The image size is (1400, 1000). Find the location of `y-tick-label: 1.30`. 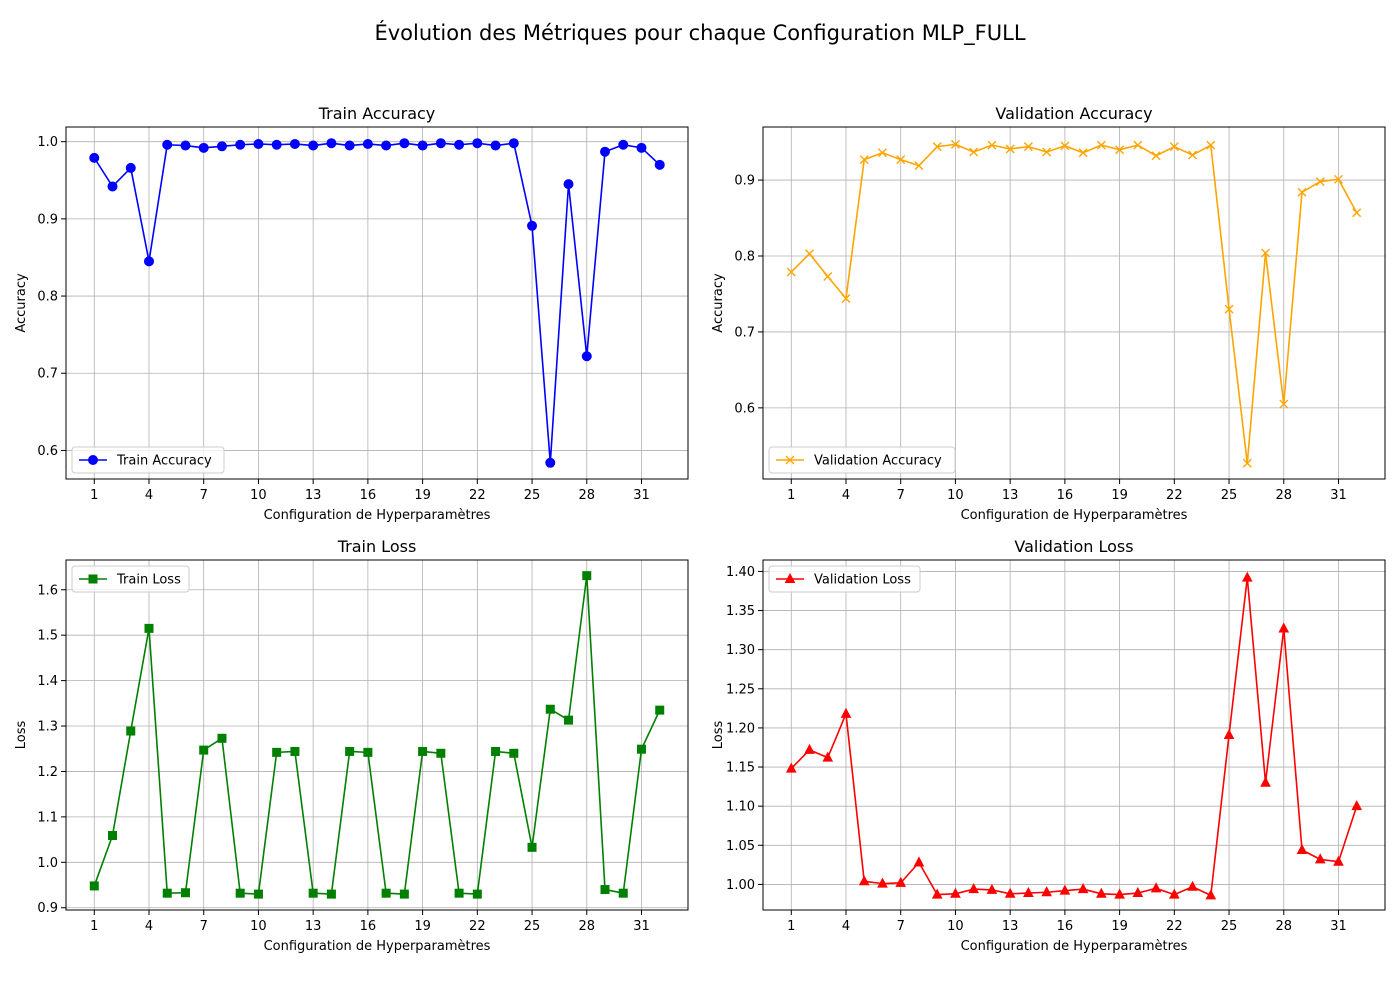

y-tick-label: 1.30 is located at coordinates (740, 650).